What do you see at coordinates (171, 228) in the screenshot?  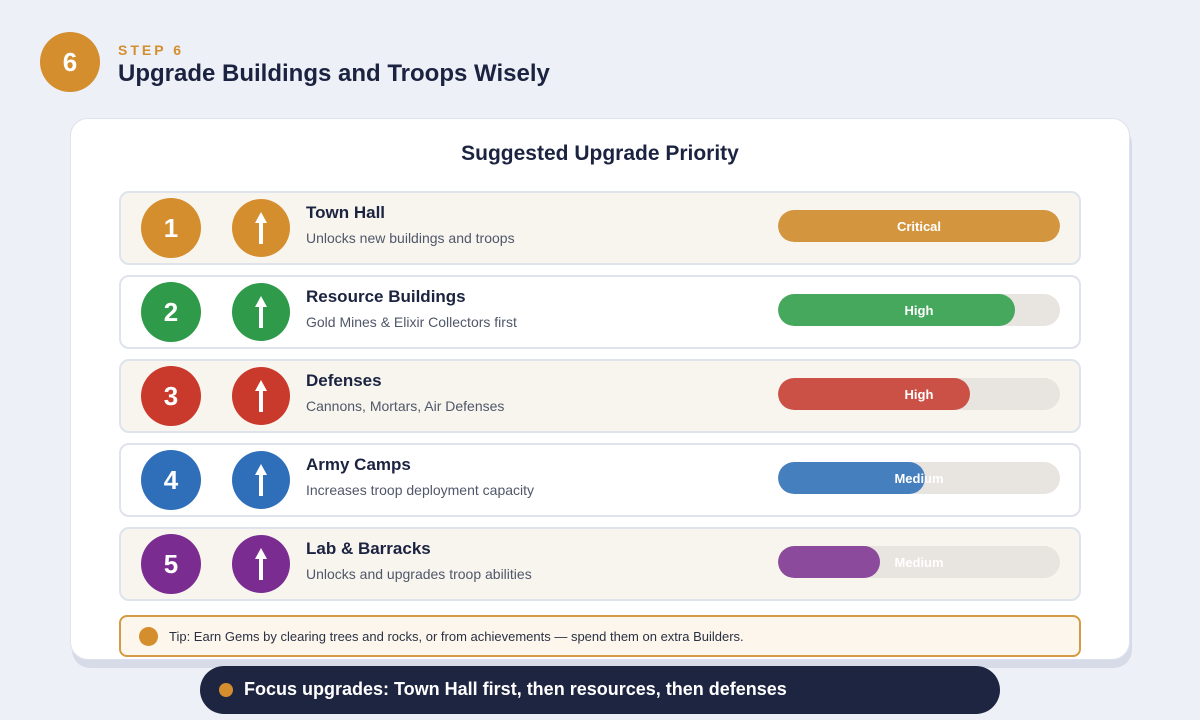 I see `priority-rank-badge: 1` at bounding box center [171, 228].